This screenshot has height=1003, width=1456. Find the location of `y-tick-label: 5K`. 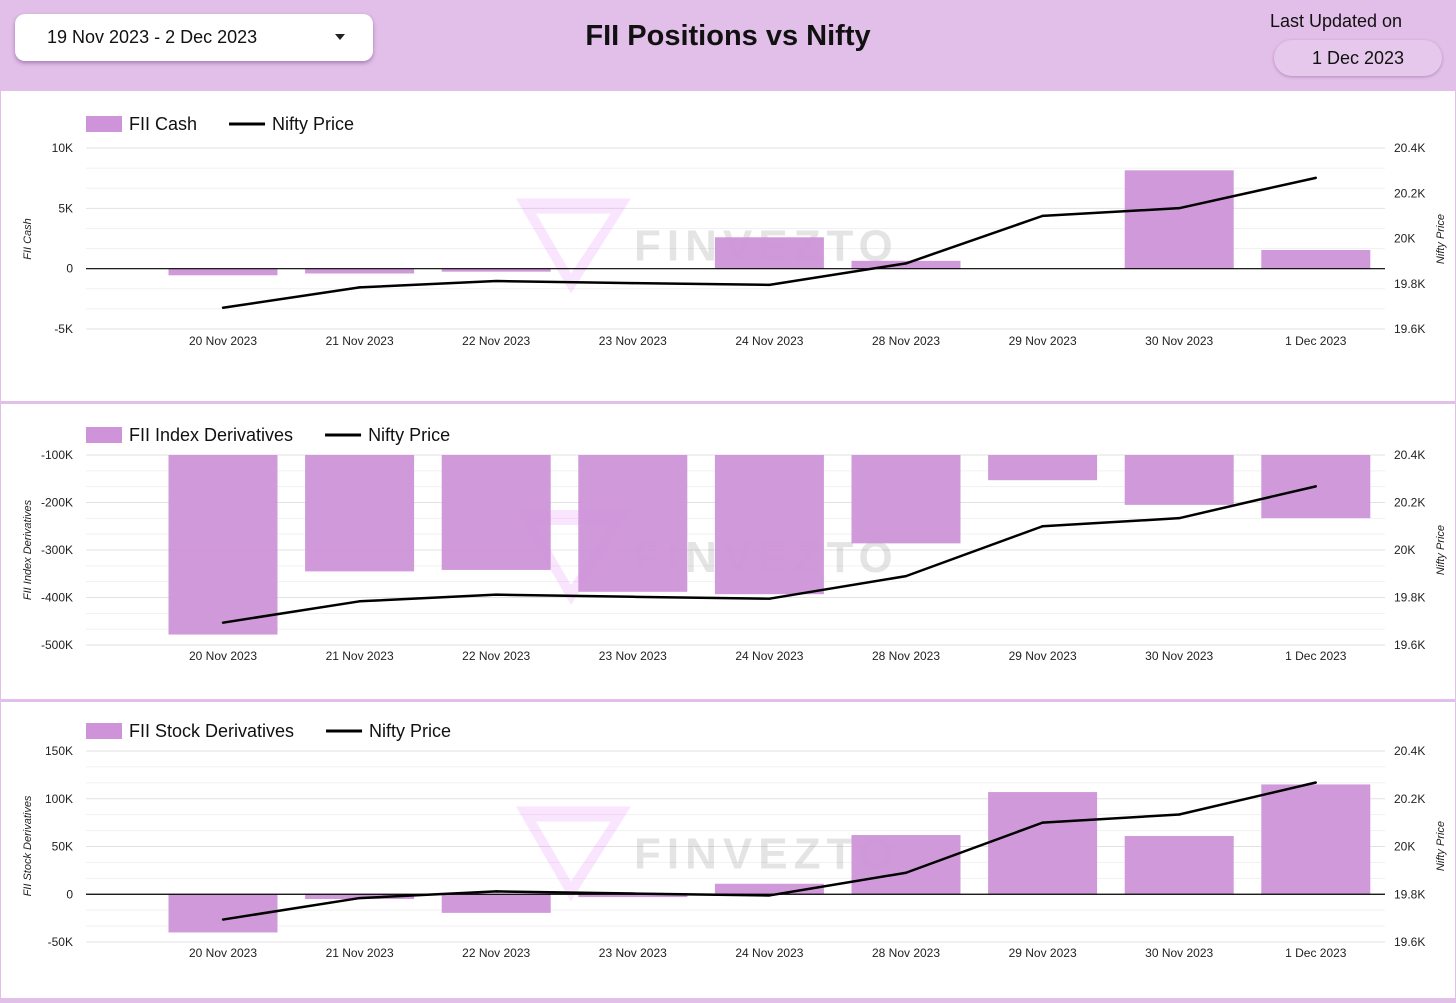

y-tick-label: 5K is located at coordinates (65, 208).